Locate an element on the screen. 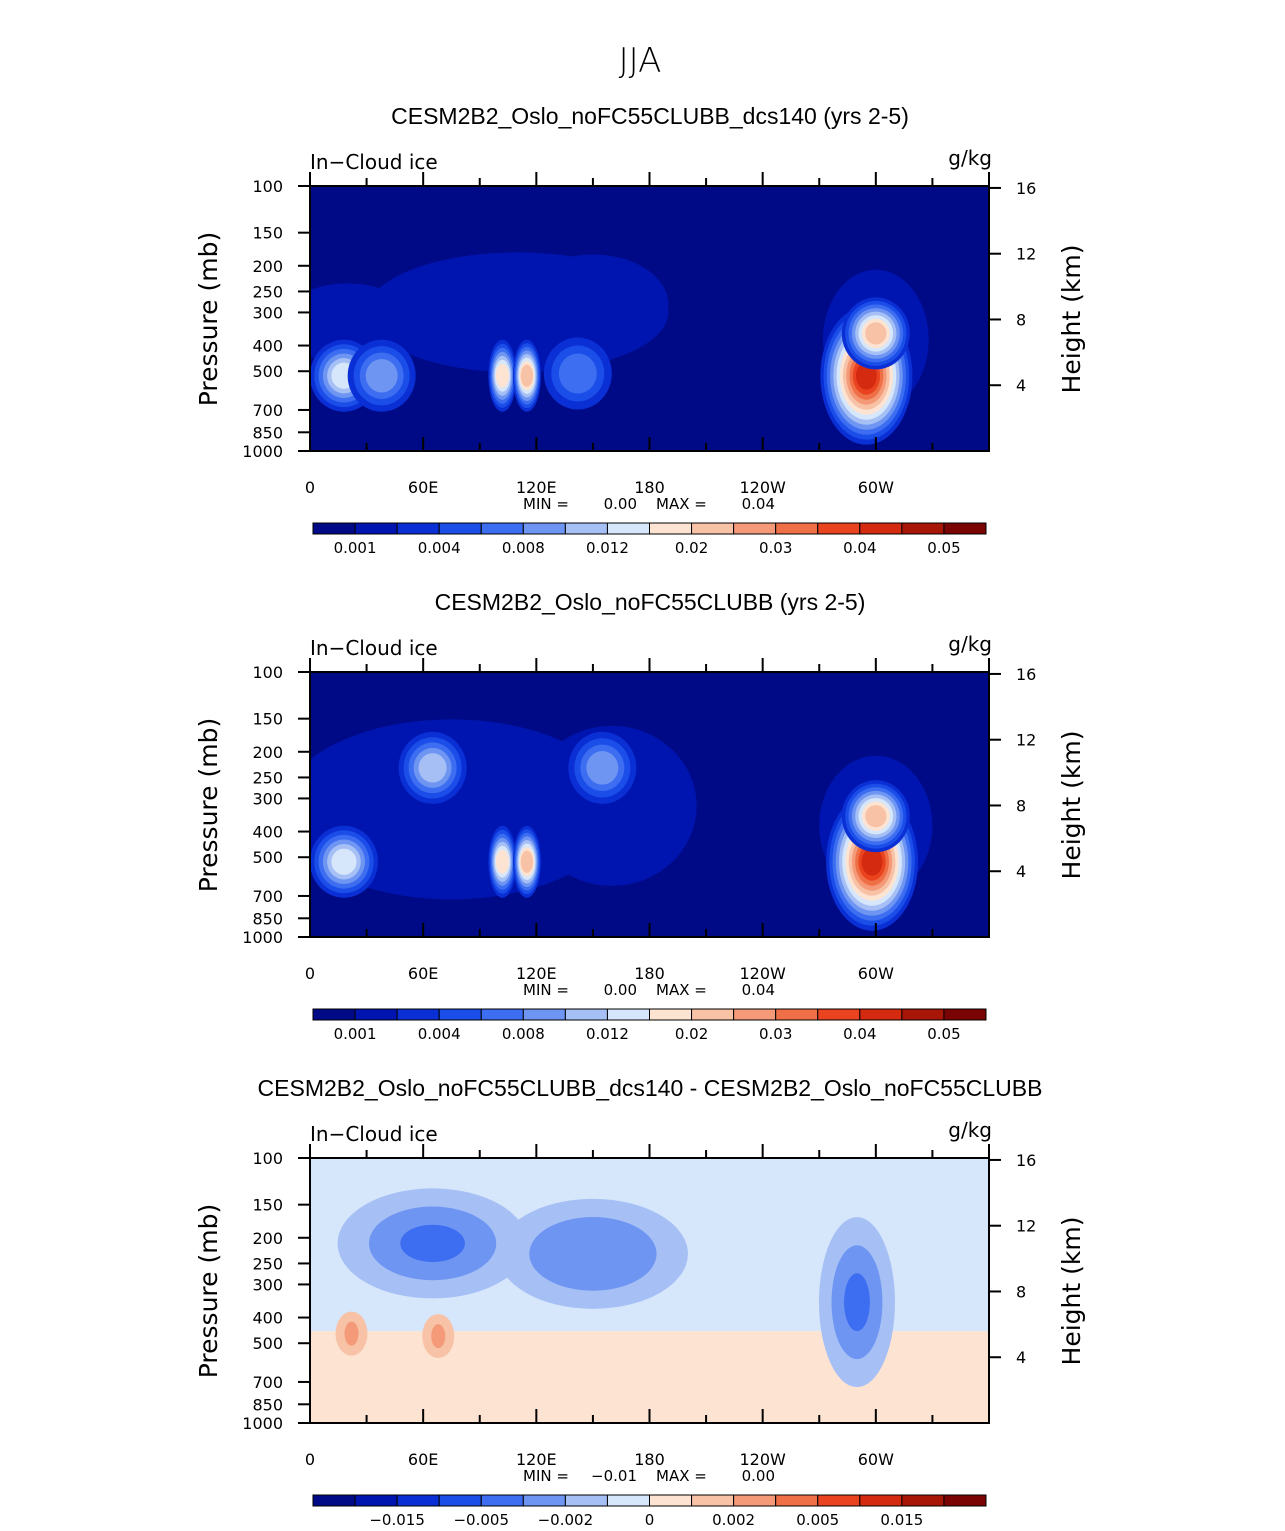 The image size is (1285, 1531). units-label: g/kg is located at coordinates (970, 644).